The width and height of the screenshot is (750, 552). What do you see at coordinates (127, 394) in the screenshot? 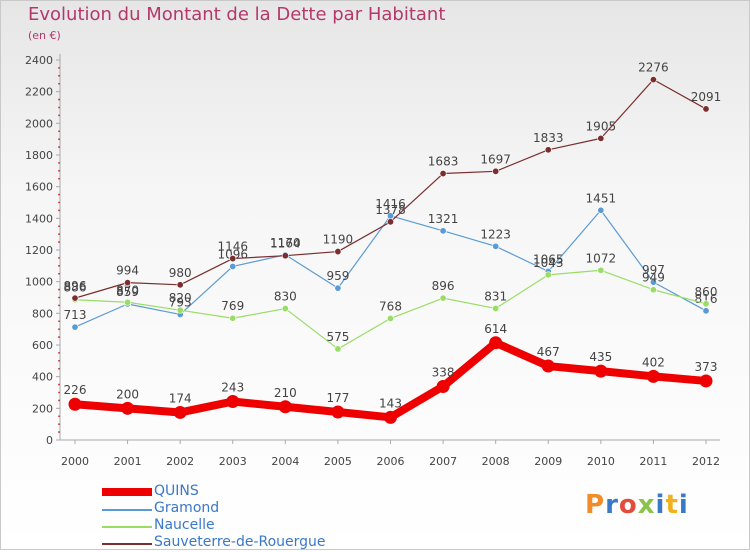
I see `data-label-quins: 200` at bounding box center [127, 394].